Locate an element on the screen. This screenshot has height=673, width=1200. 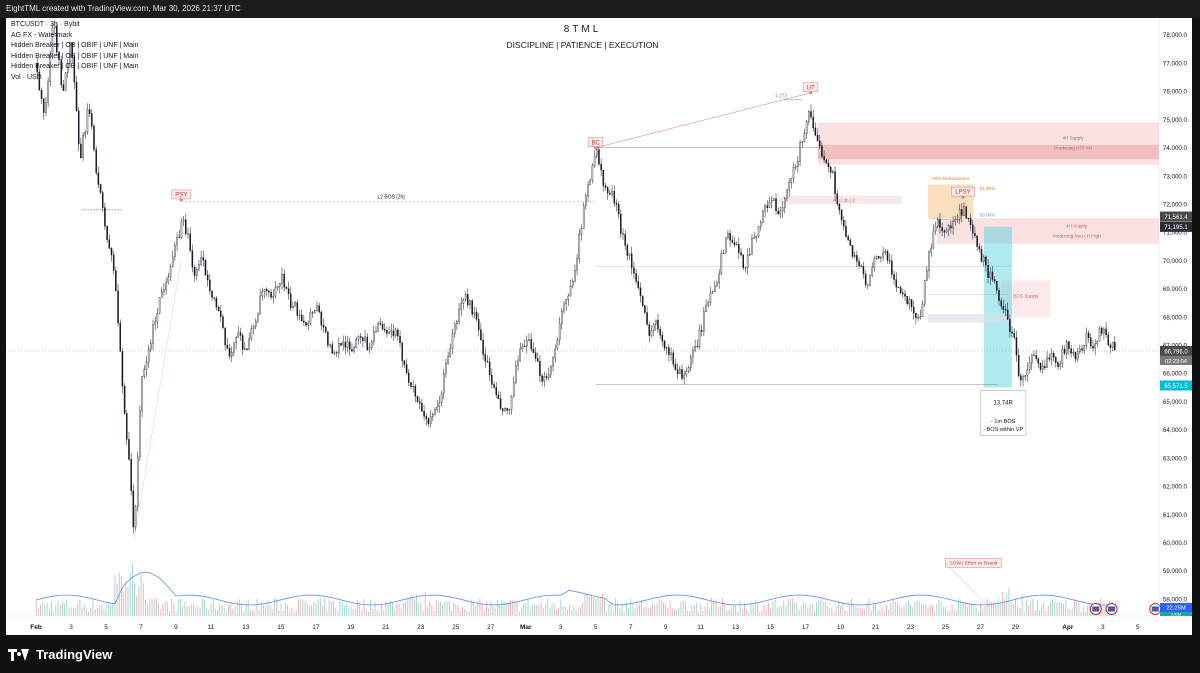
price-tick-label: 75,000.0 is located at coordinates (1175, 120).